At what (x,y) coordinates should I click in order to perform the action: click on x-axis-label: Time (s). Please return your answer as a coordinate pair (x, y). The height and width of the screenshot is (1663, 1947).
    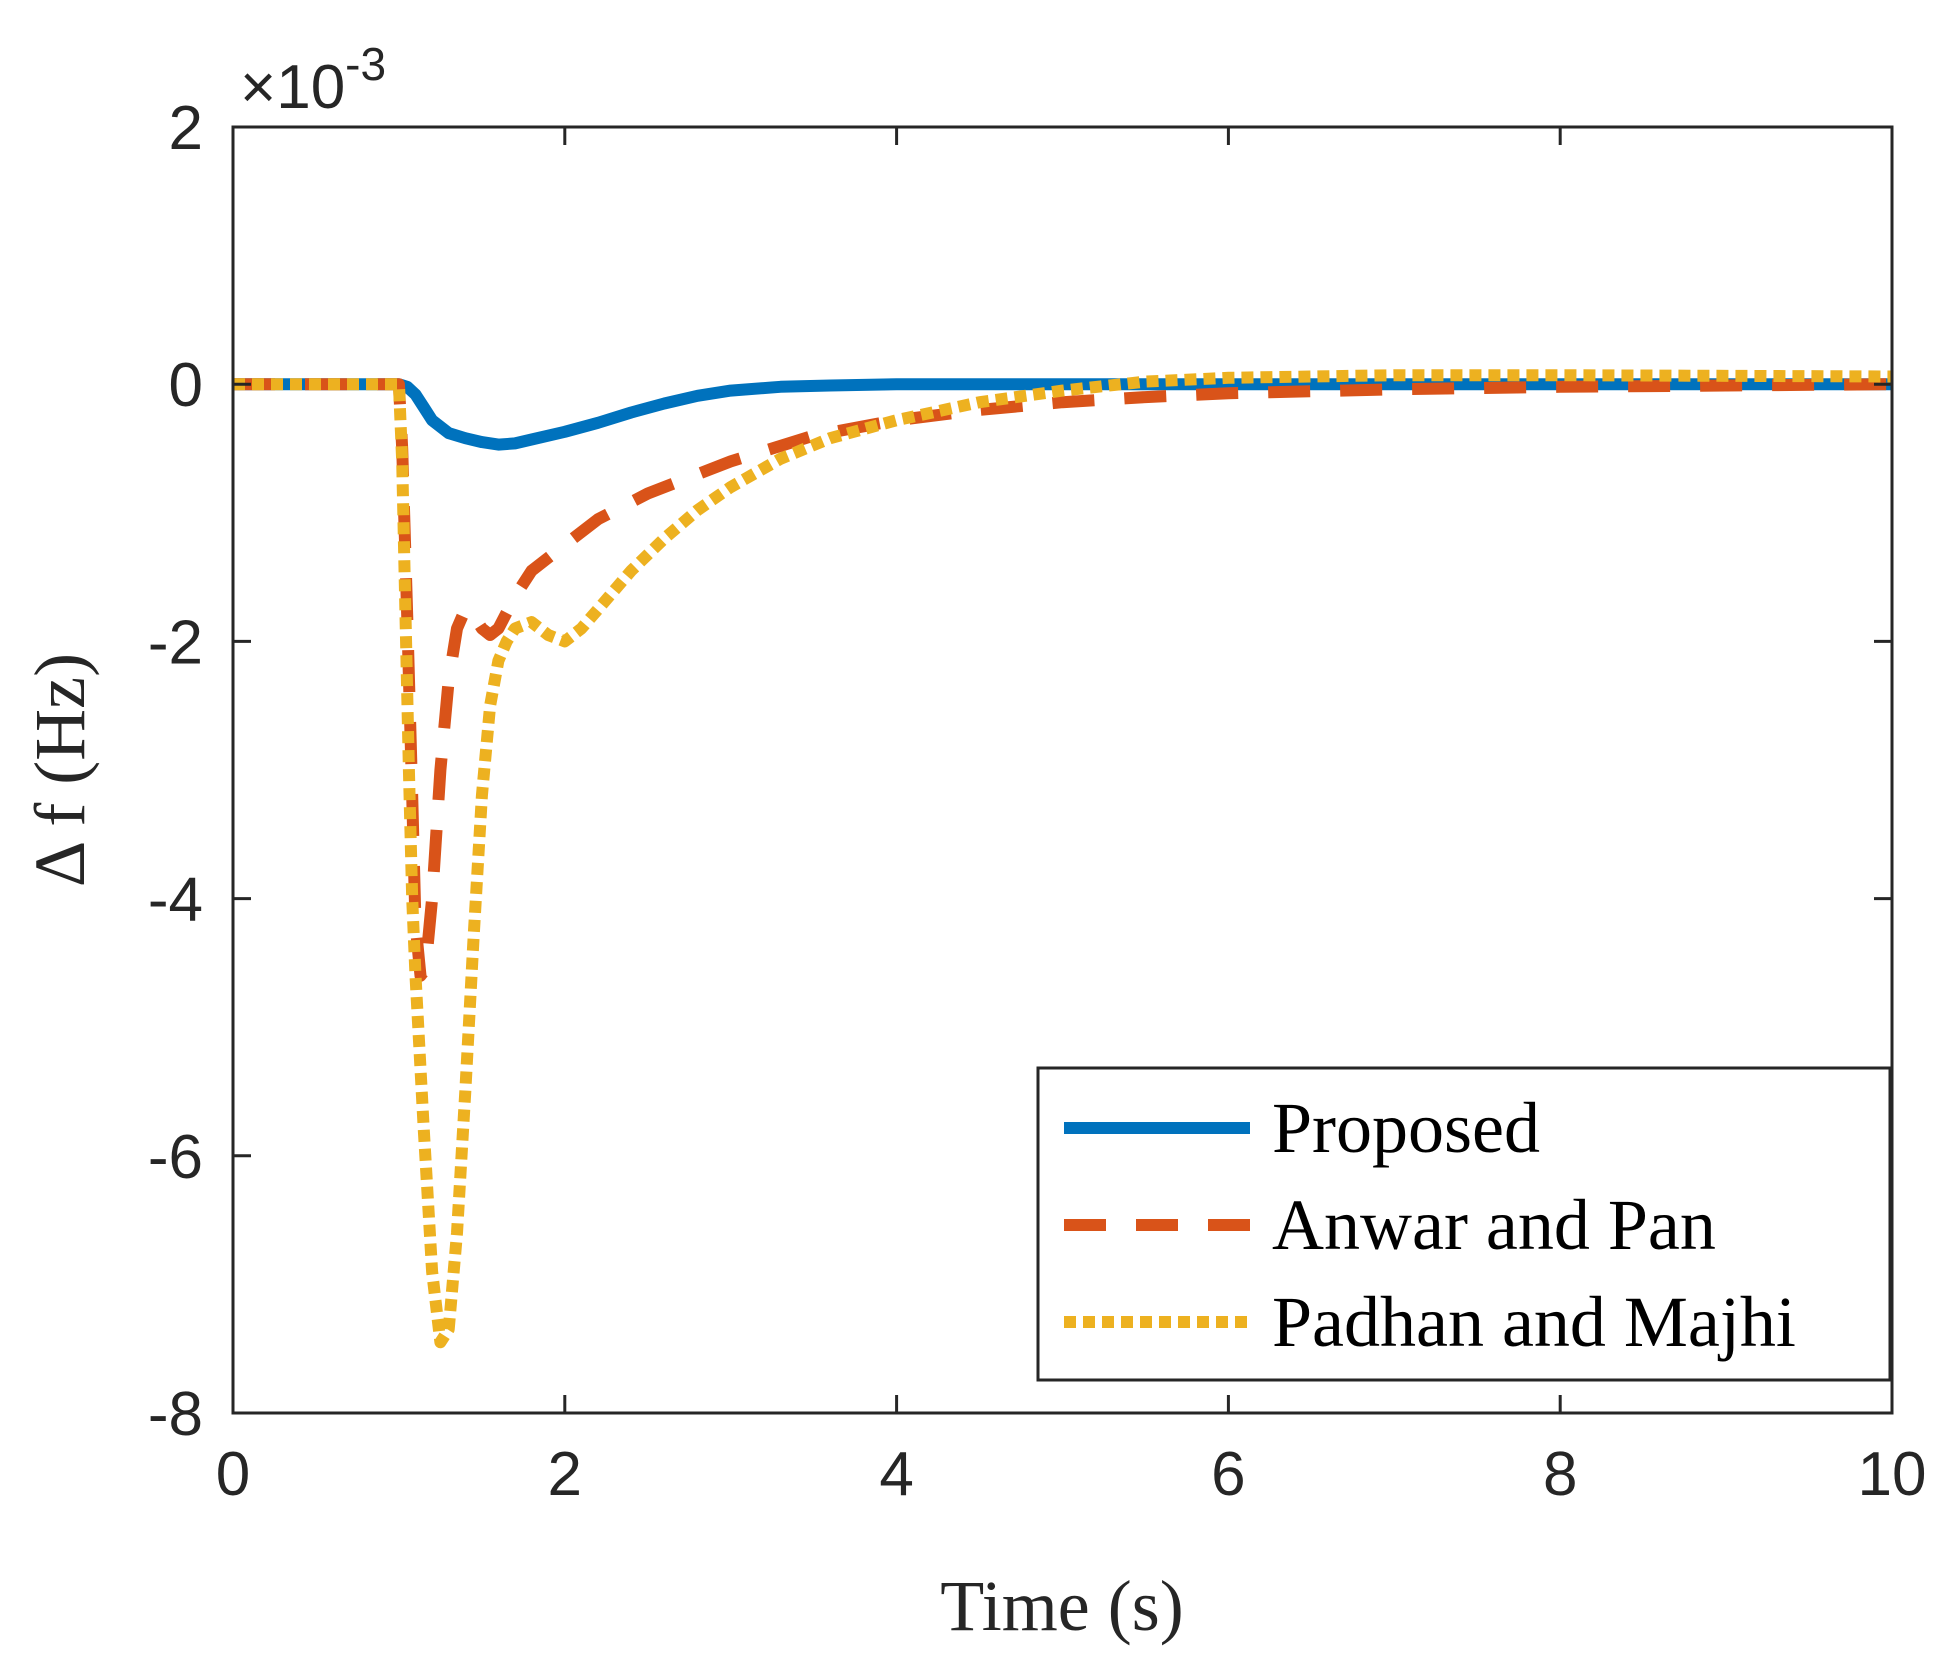
    Looking at the image, I should click on (1061, 1606).